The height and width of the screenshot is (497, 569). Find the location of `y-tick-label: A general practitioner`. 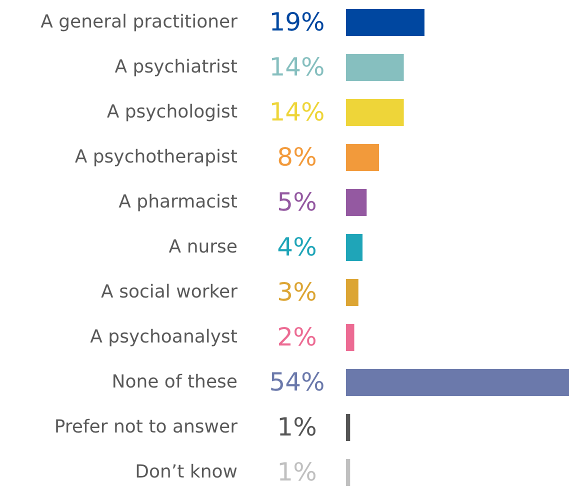

y-tick-label: A general practitioner is located at coordinates (139, 22).